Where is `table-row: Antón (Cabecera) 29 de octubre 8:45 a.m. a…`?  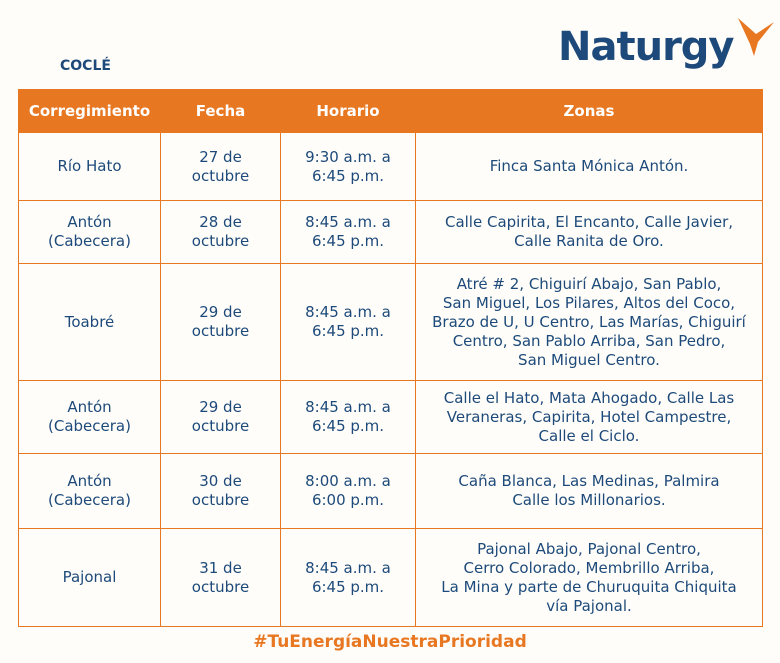
table-row: Antón (Cabecera) 29 de octubre 8:45 a.m. a… is located at coordinates (390, 417).